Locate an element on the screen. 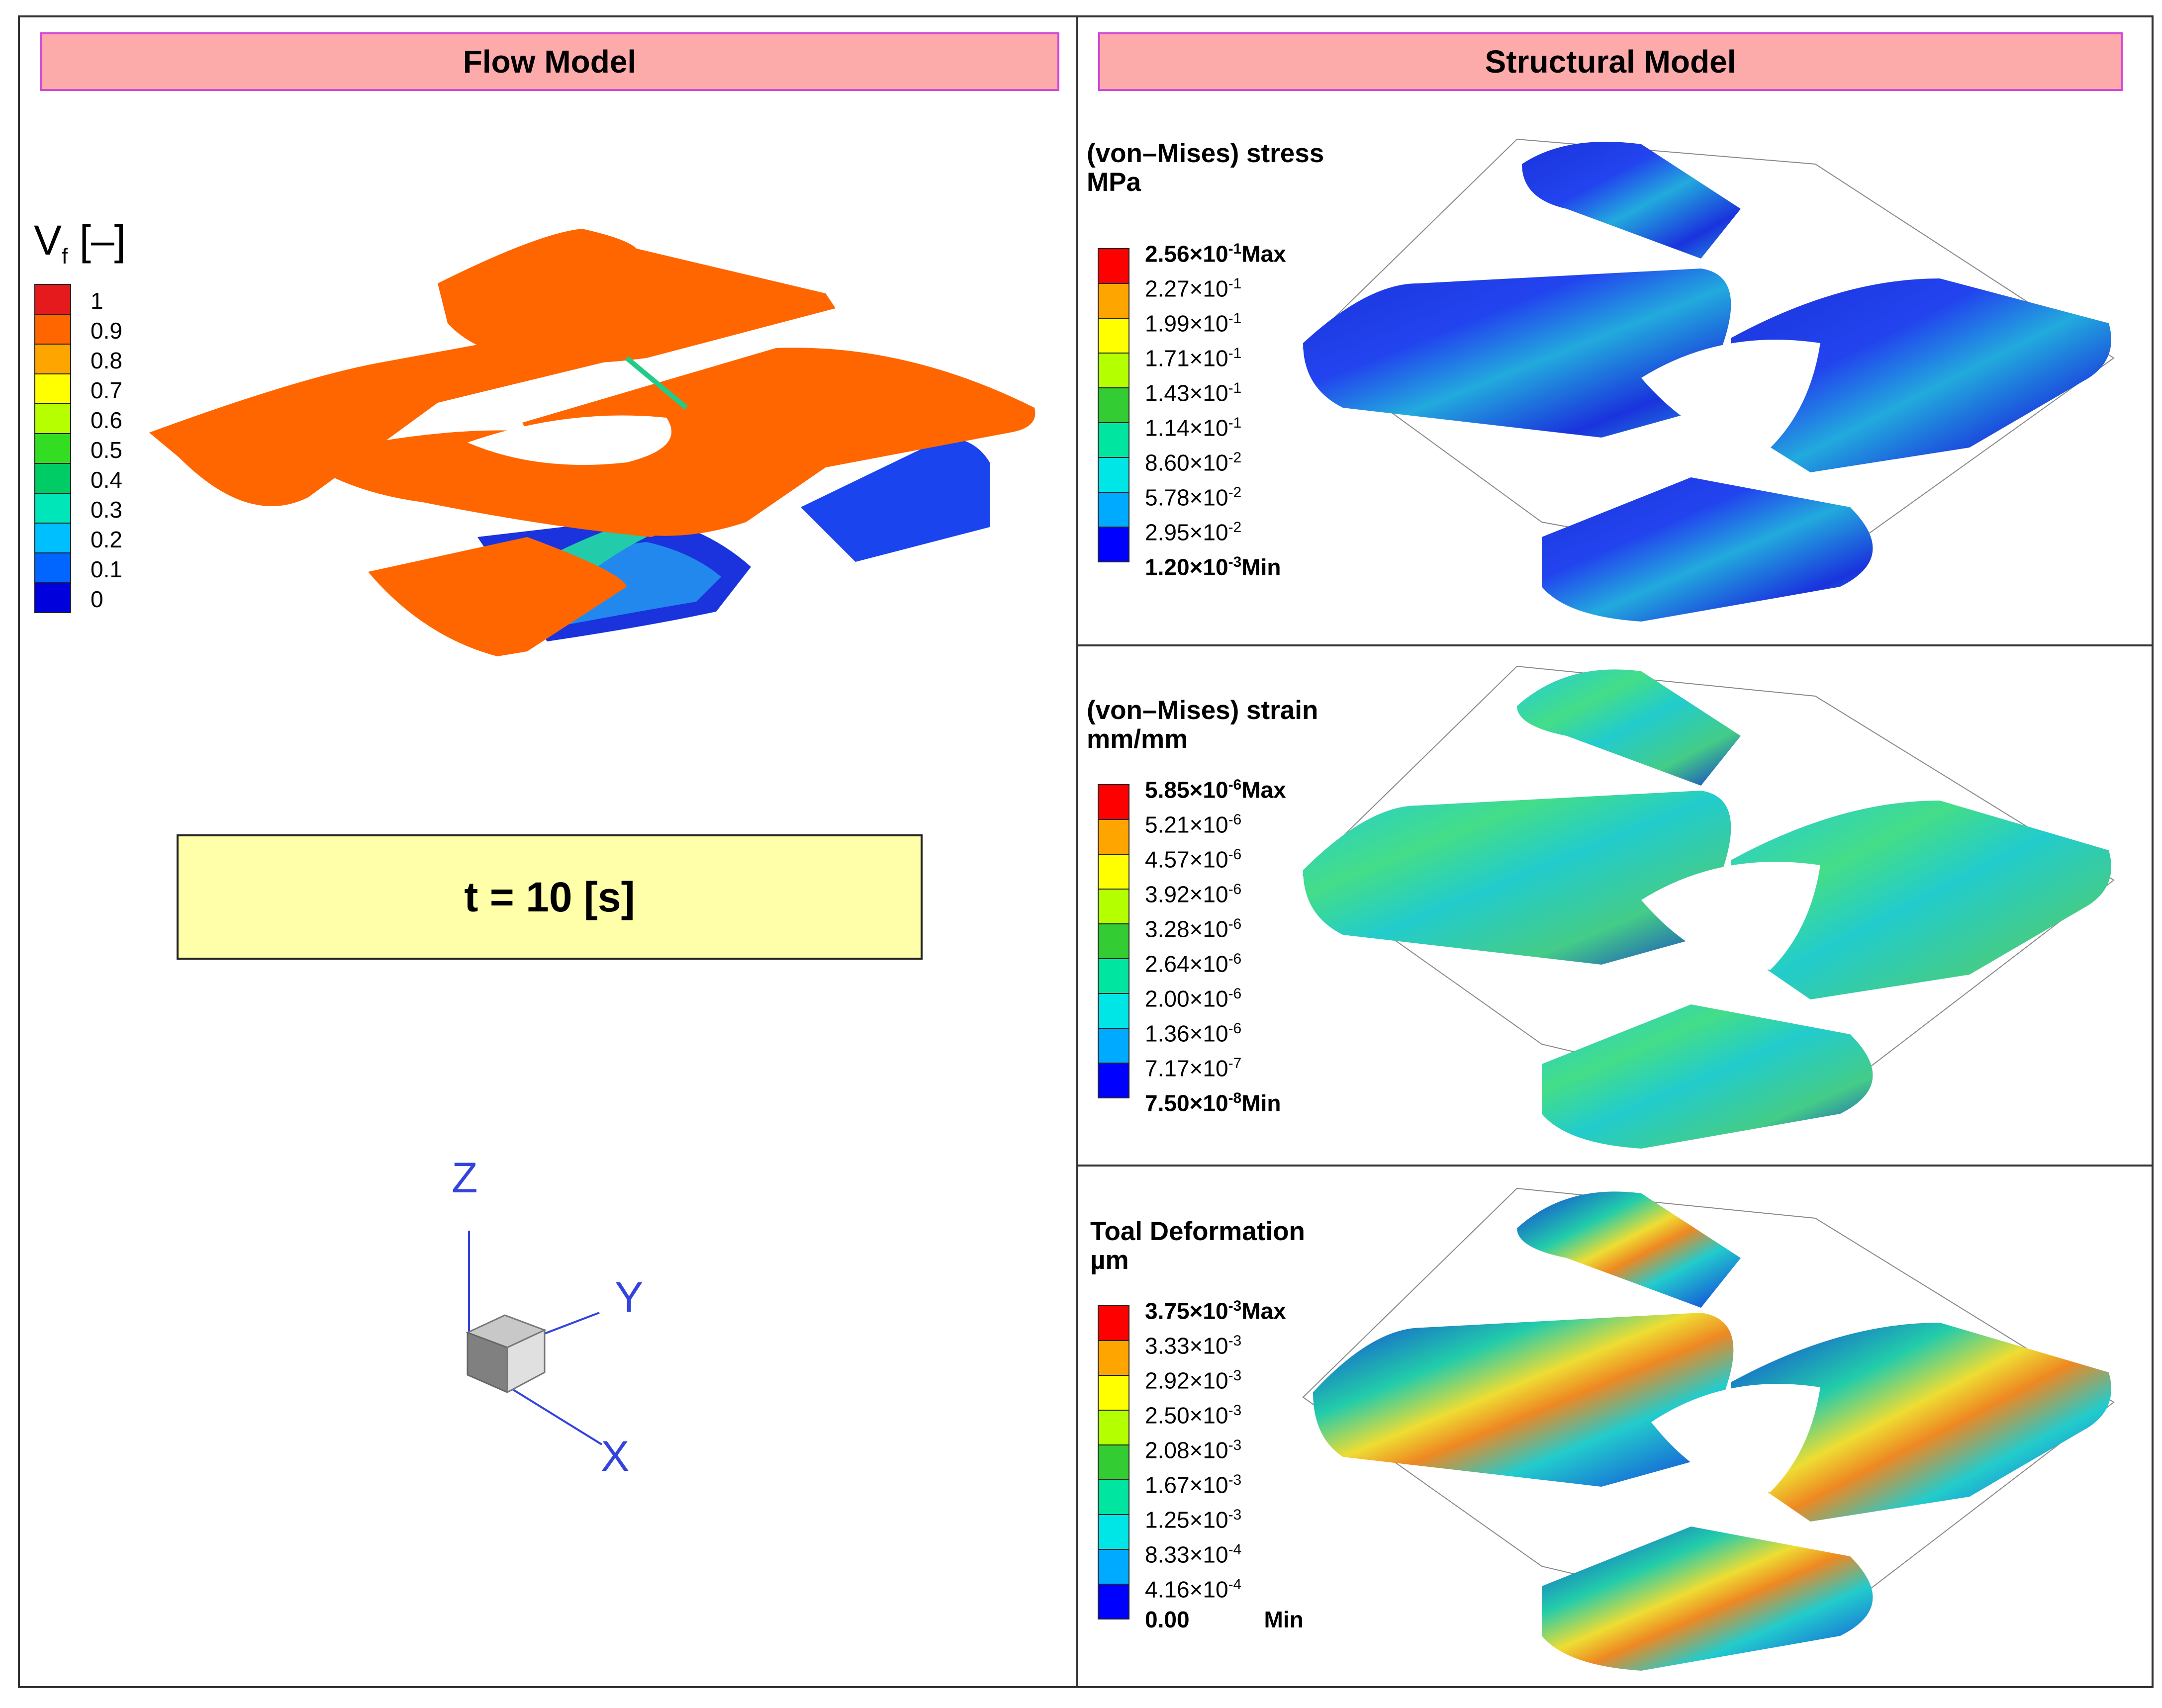  strain-legend-colorbar is located at coordinates (1113, 941).